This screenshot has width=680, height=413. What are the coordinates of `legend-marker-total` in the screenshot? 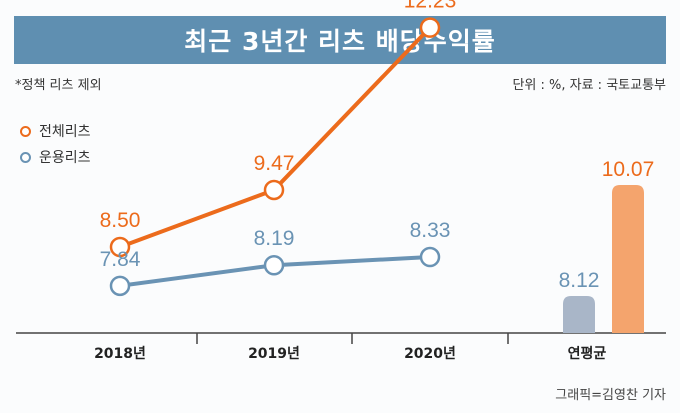 It's located at (25, 131).